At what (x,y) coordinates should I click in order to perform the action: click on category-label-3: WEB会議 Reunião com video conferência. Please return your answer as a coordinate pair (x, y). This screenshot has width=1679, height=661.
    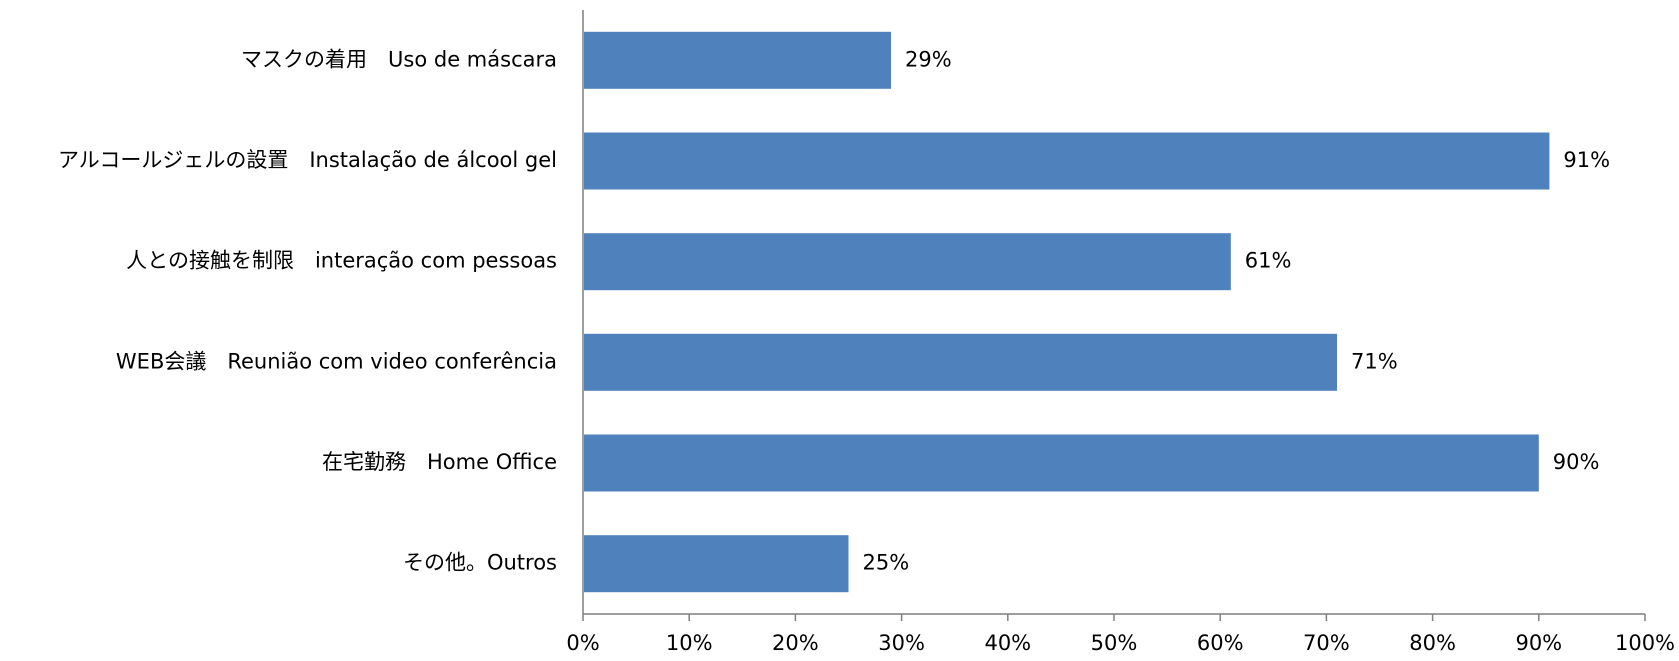
    Looking at the image, I should click on (336, 361).